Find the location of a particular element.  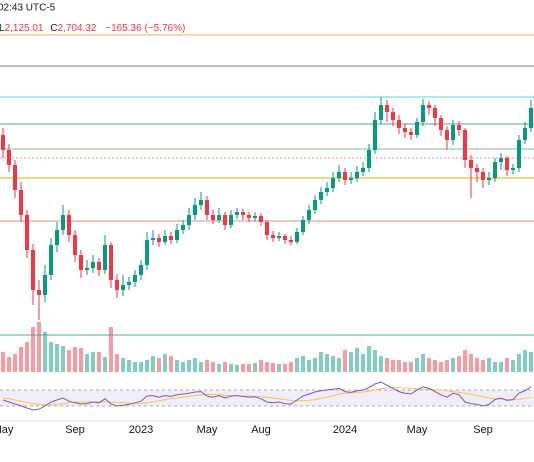

header-ohlc: L2,125.01 C2,704.32 −165.36 (−5.76%) is located at coordinates (92, 28).